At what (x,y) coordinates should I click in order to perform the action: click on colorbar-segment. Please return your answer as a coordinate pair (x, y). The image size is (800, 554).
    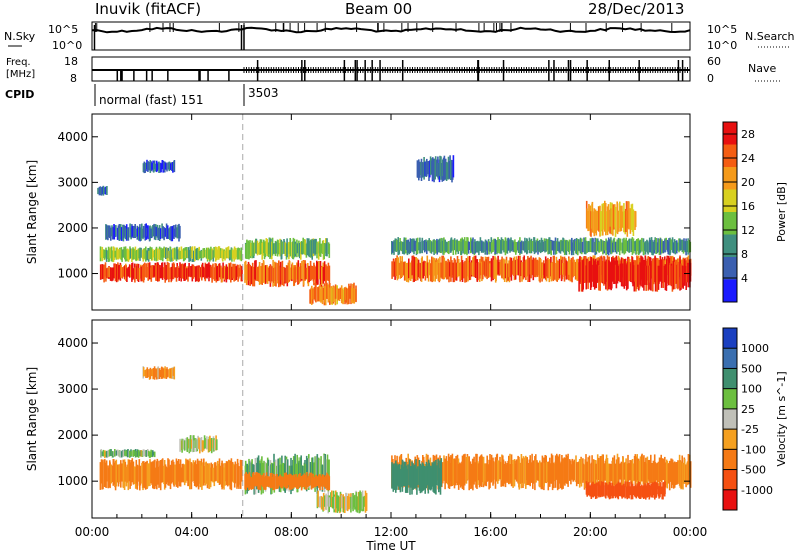
    Looking at the image, I should click on (730, 480).